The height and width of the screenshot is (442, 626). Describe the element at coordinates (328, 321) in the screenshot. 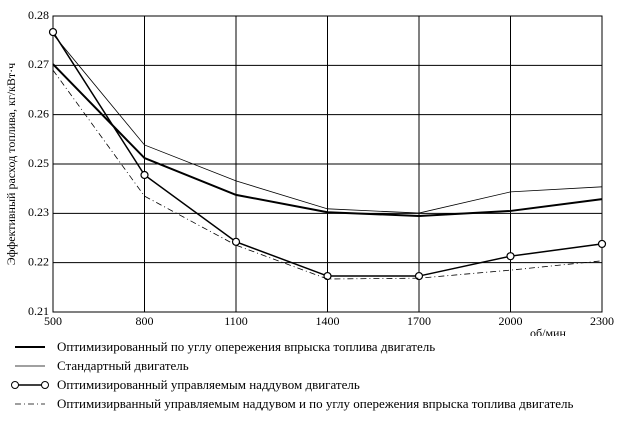

I see `x-tick-label: 1400` at that location.